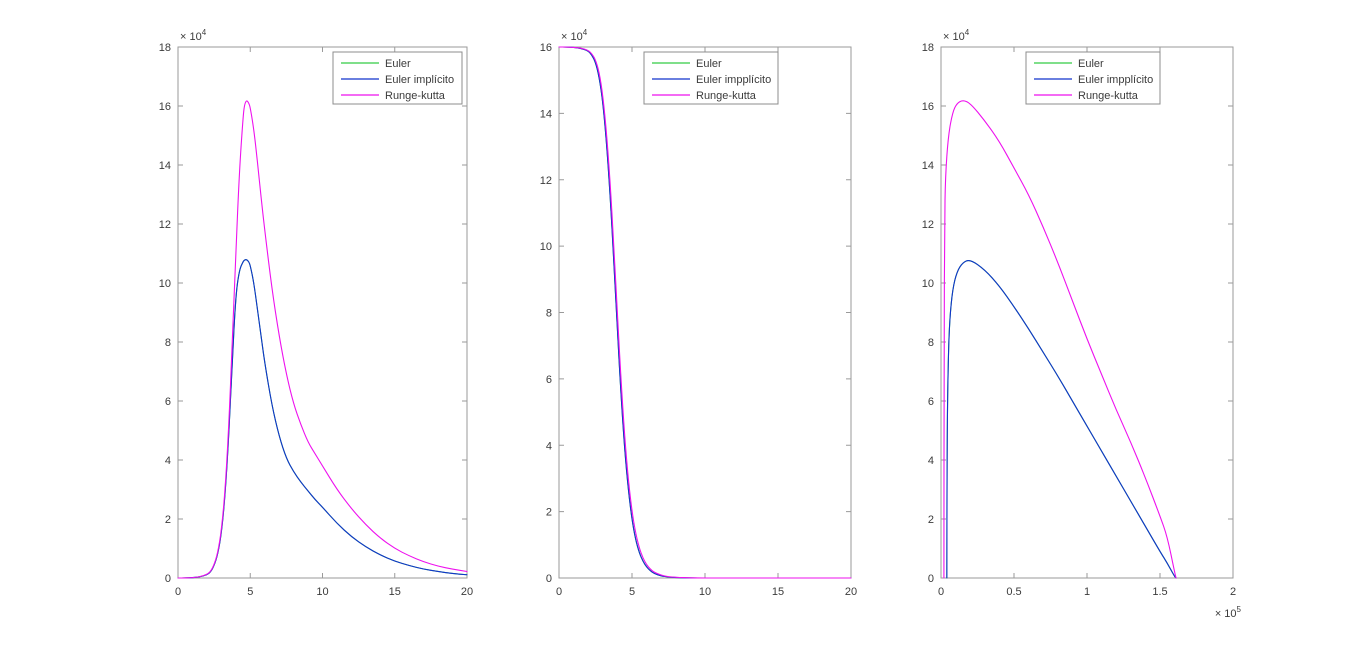  Describe the element at coordinates (1228, 612) in the screenshot. I see `x-axis-exponent-label: × 10⁵` at that location.